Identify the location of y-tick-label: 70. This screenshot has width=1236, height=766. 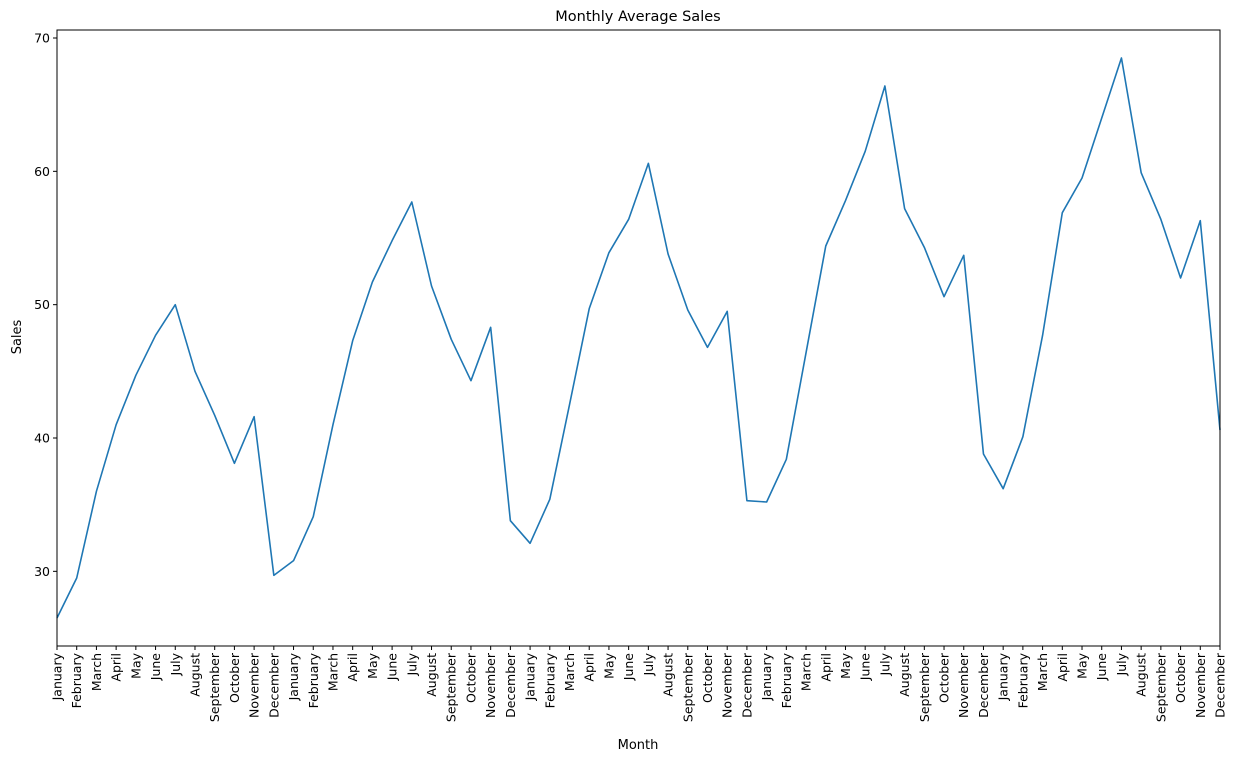
(42, 38).